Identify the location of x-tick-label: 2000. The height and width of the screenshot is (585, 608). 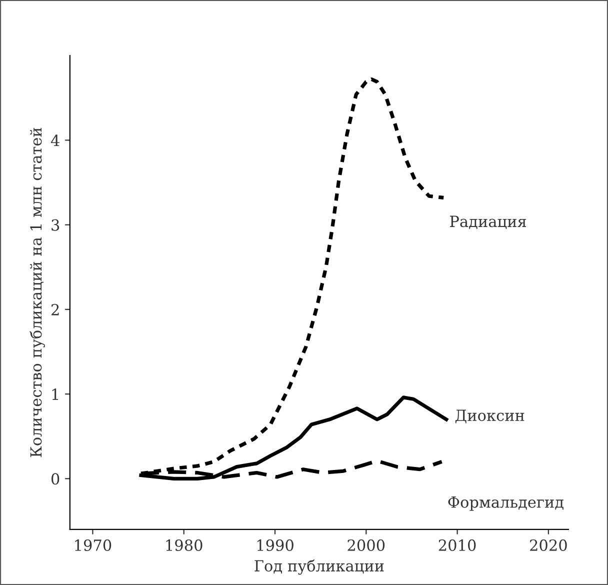
(366, 545).